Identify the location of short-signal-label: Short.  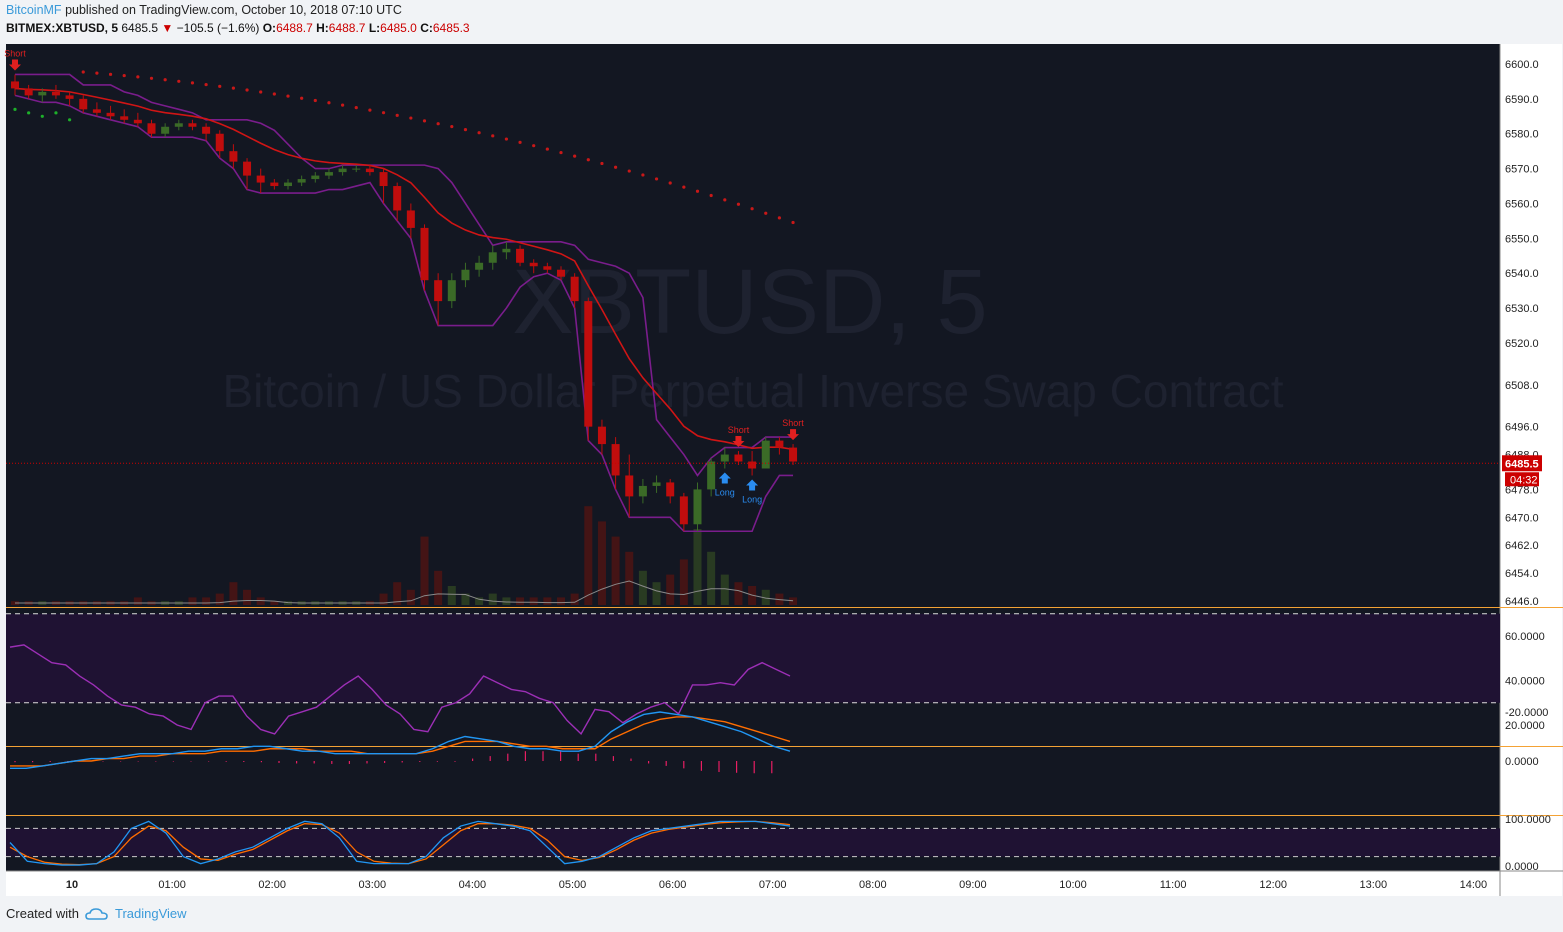
(793, 423).